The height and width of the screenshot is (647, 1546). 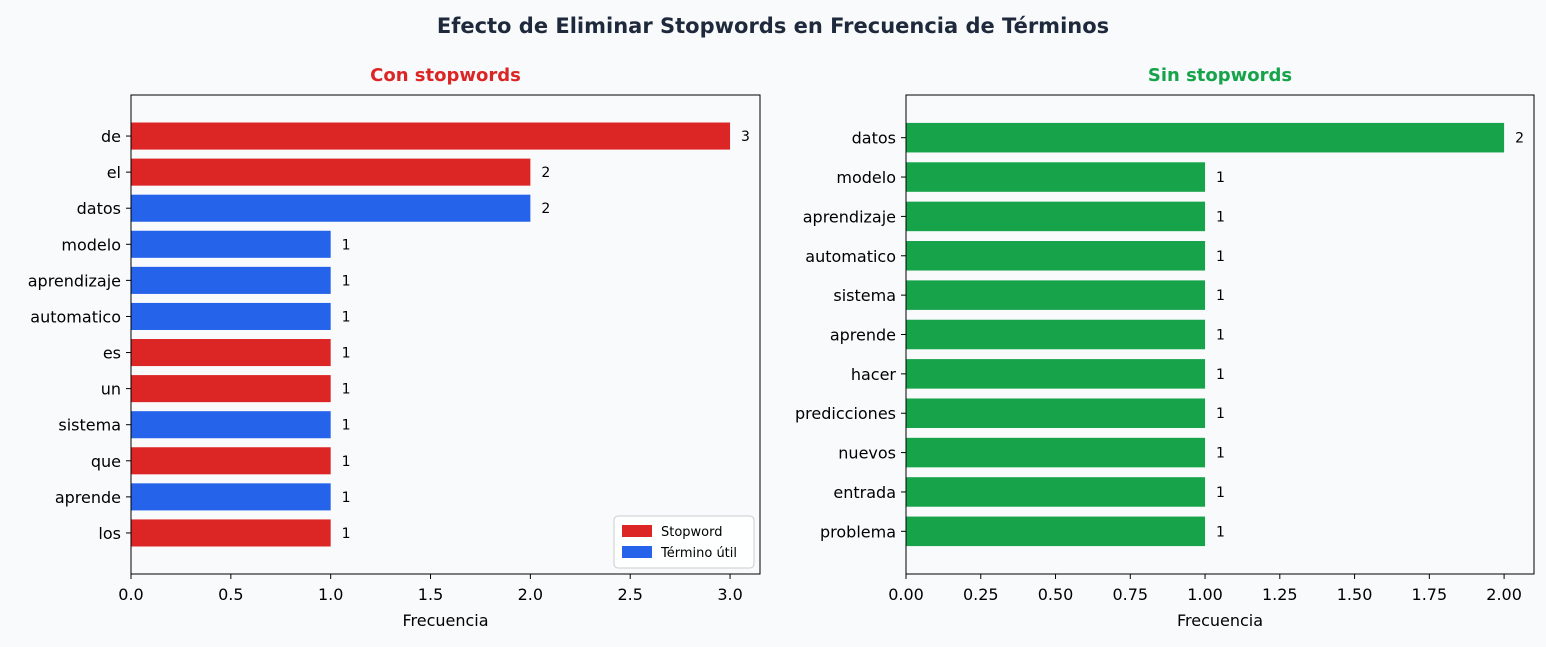 I want to click on y-tick-label: es, so click(x=112, y=353).